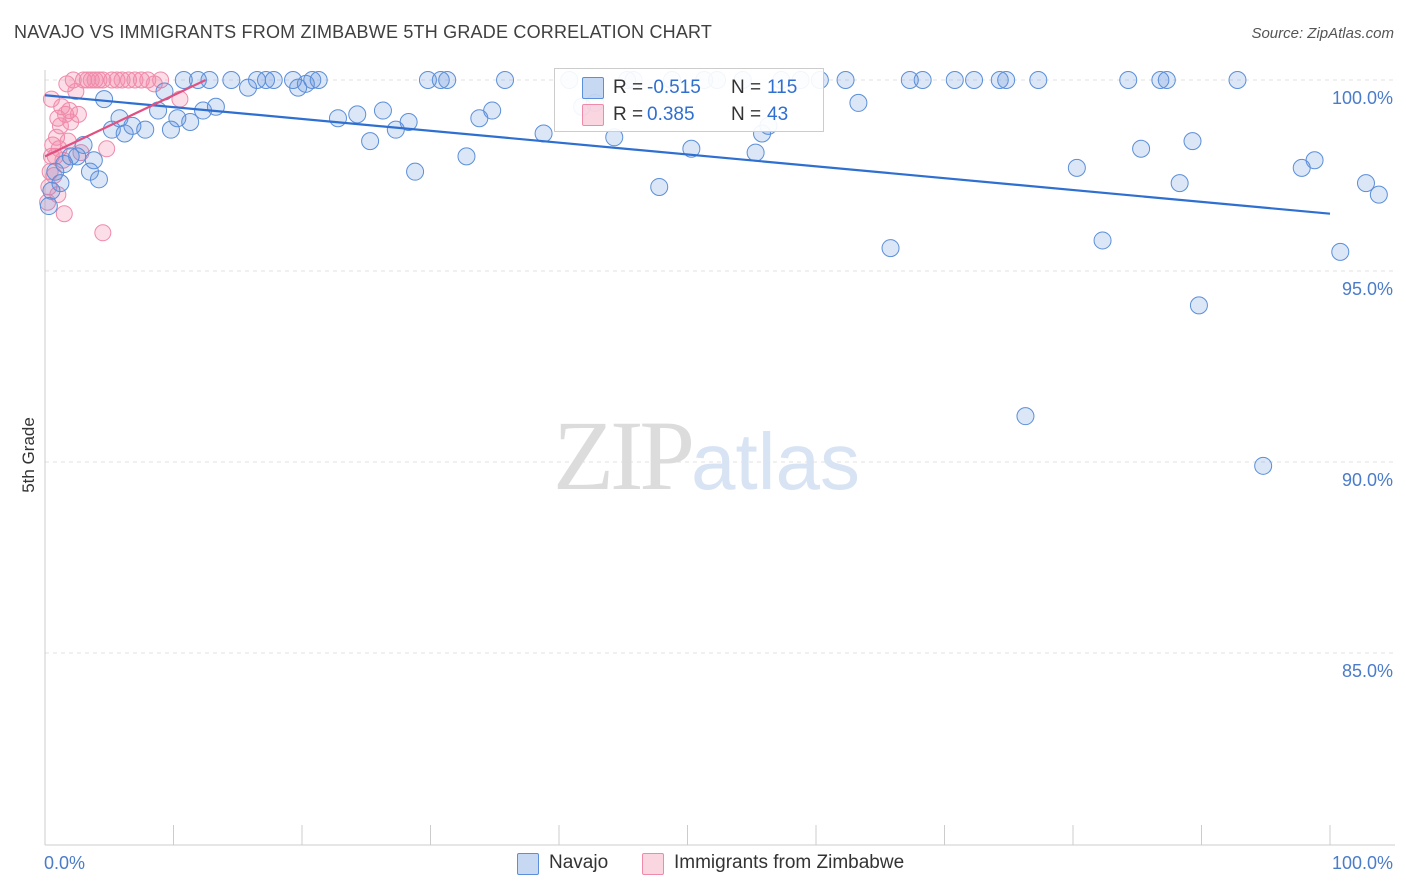 This screenshot has height=892, width=1406. Describe the element at coordinates (624, 455) in the screenshot. I see `watermark-zip: ZIP` at that location.